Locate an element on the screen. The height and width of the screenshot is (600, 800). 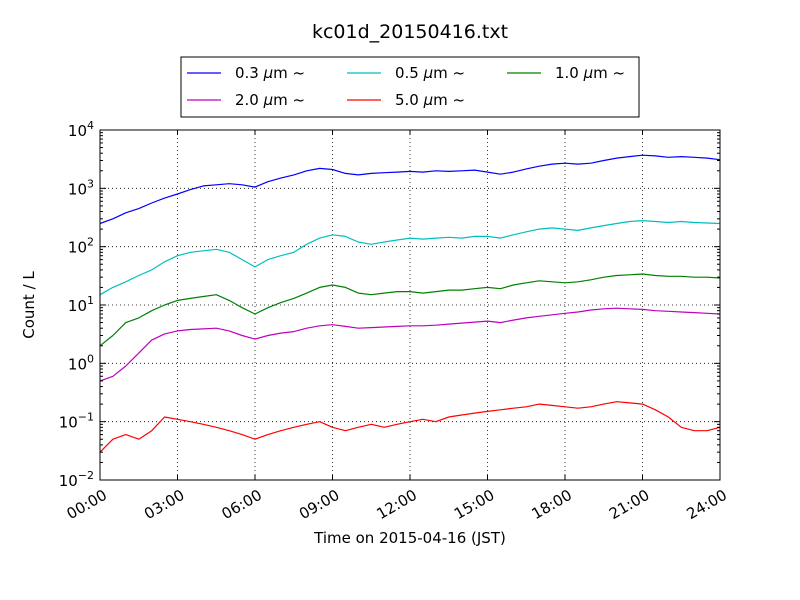
legend-item: 0.3 μm ~ is located at coordinates (246, 73).